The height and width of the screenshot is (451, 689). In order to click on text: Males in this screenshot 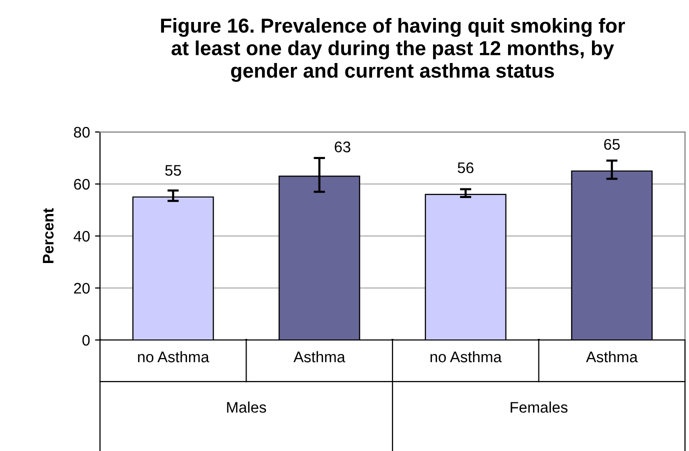, I will do `click(246, 407)`.